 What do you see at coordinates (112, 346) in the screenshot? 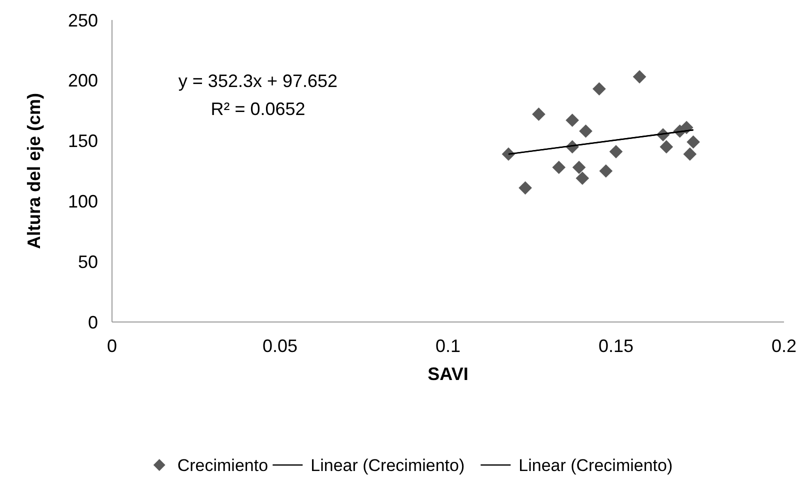
I see `x-tick-label: 0` at bounding box center [112, 346].